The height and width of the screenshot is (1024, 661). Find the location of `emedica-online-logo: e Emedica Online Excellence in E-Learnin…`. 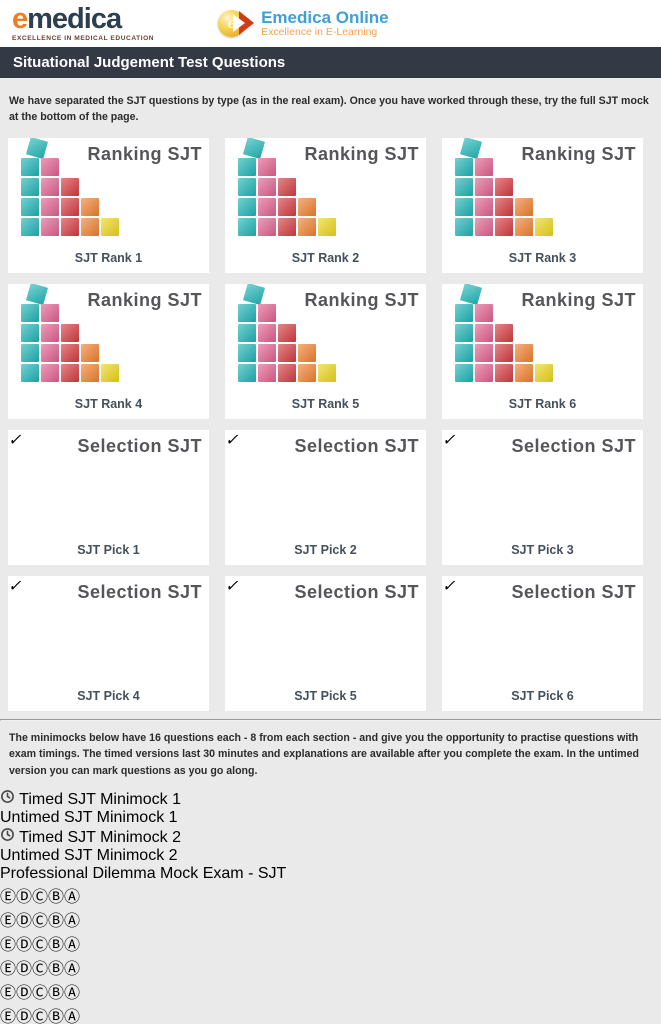

emedica-online-logo: e Emedica Online Excellence in E-Learnin… is located at coordinates (303, 23).